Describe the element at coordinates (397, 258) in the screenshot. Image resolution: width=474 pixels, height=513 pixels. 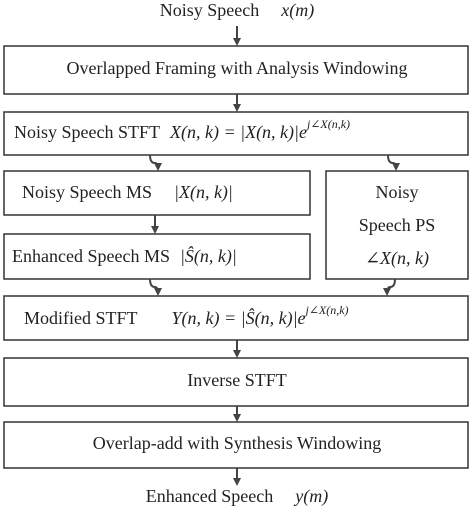
I see `formula: ∠X(n, k)` at that location.